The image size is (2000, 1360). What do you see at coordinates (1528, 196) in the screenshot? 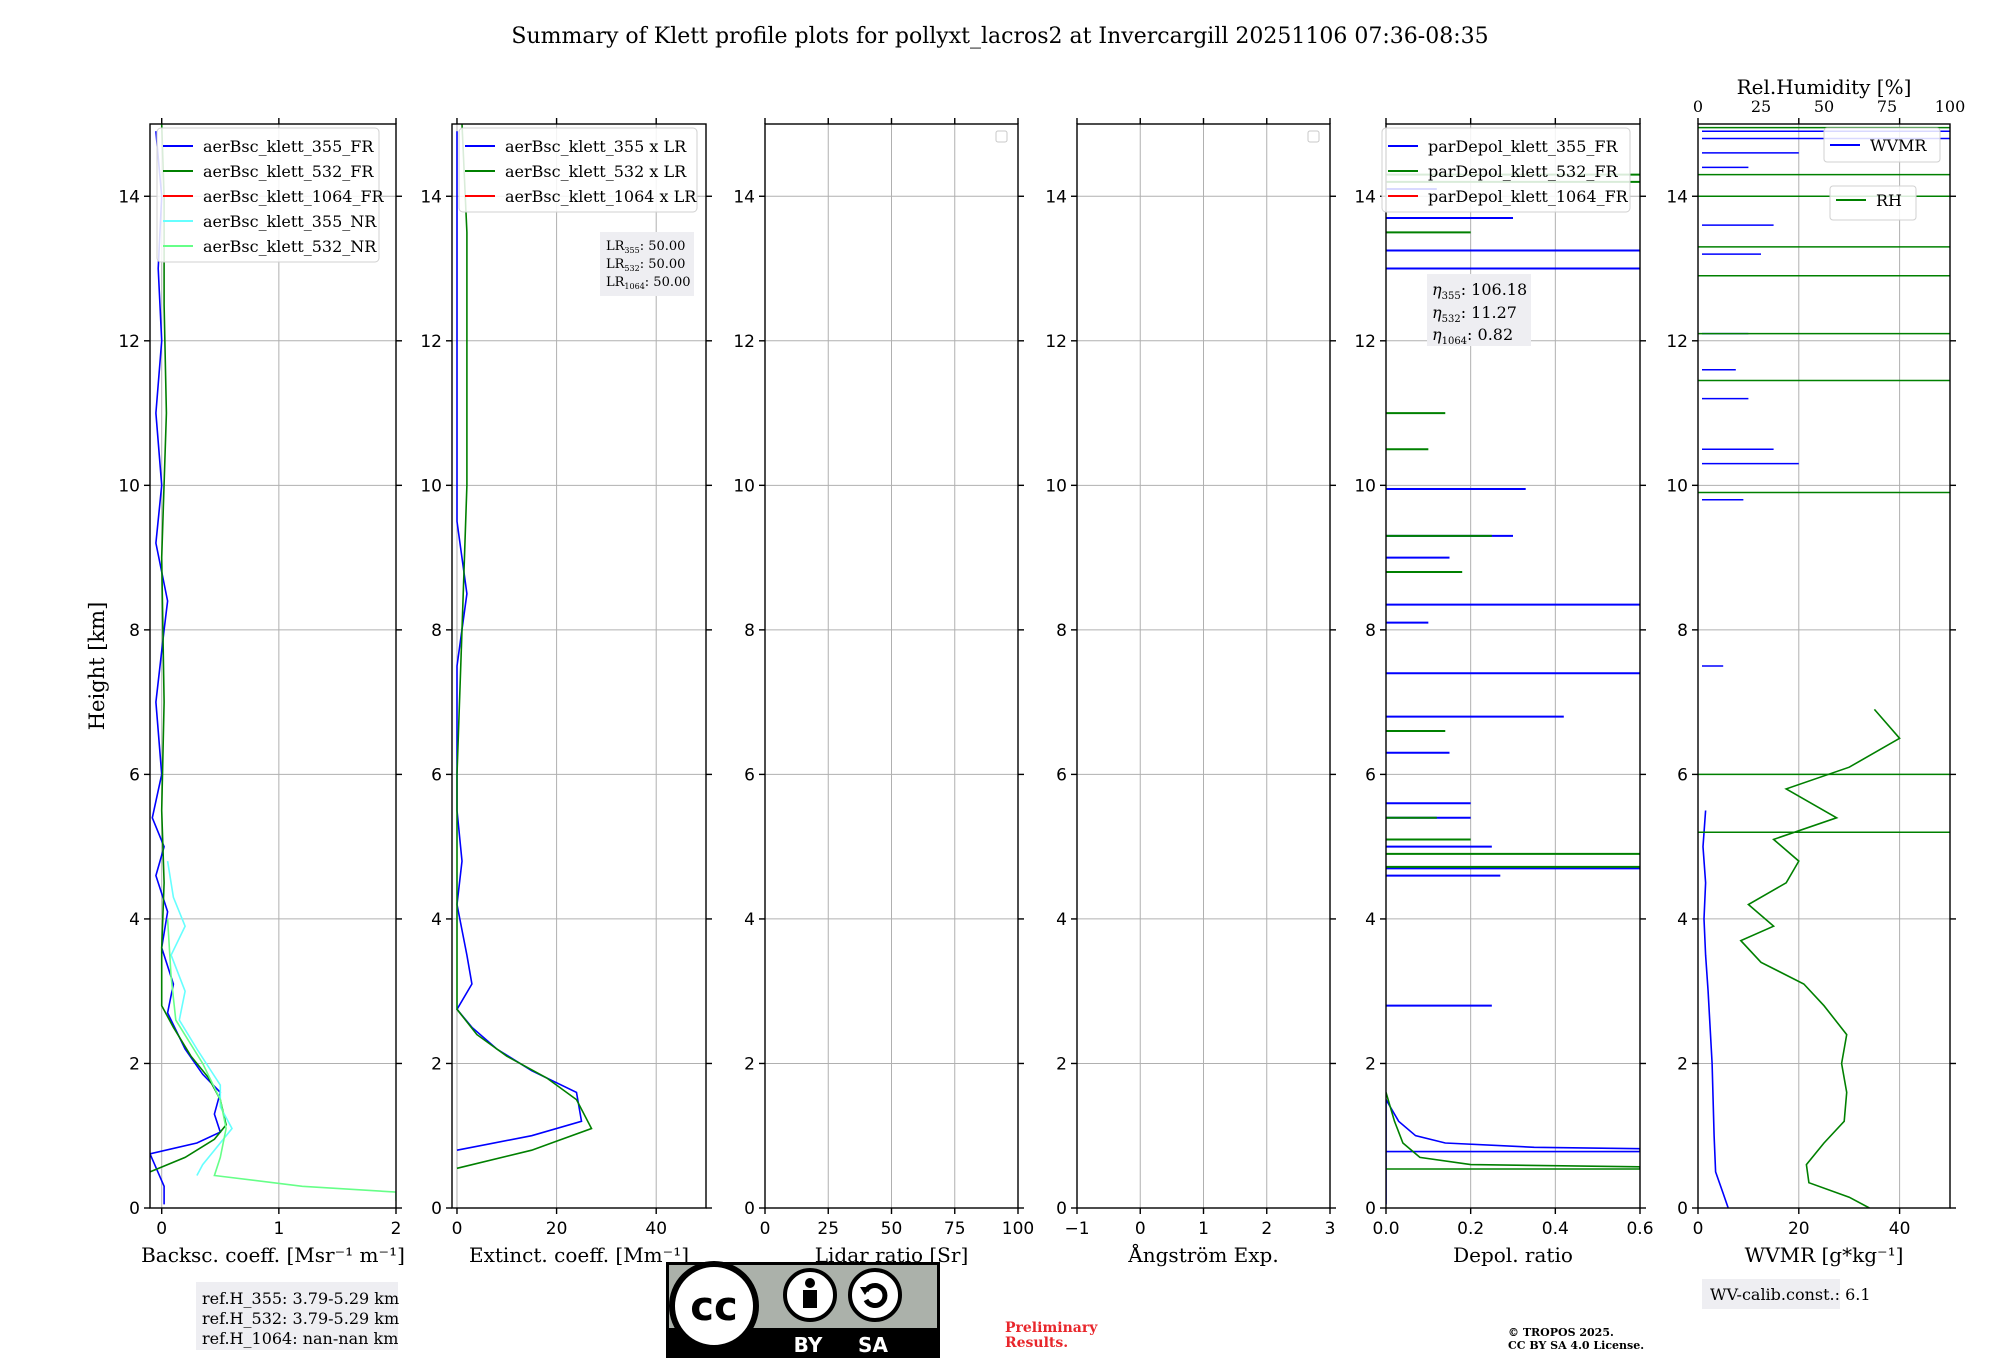
I see `legend-label: parDepol_klett_1064_FR` at bounding box center [1528, 196].